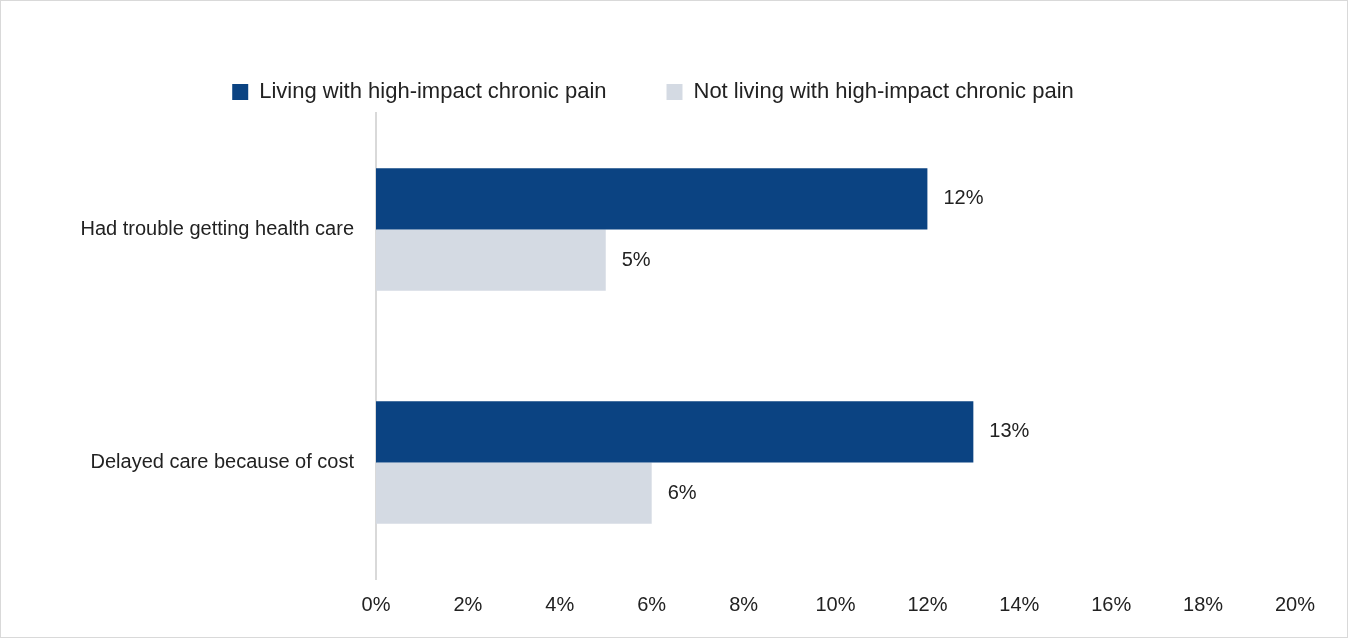 The image size is (1348, 638). Describe the element at coordinates (433, 91) in the screenshot. I see `legend-label: Living with high-impact chronic pain` at that location.